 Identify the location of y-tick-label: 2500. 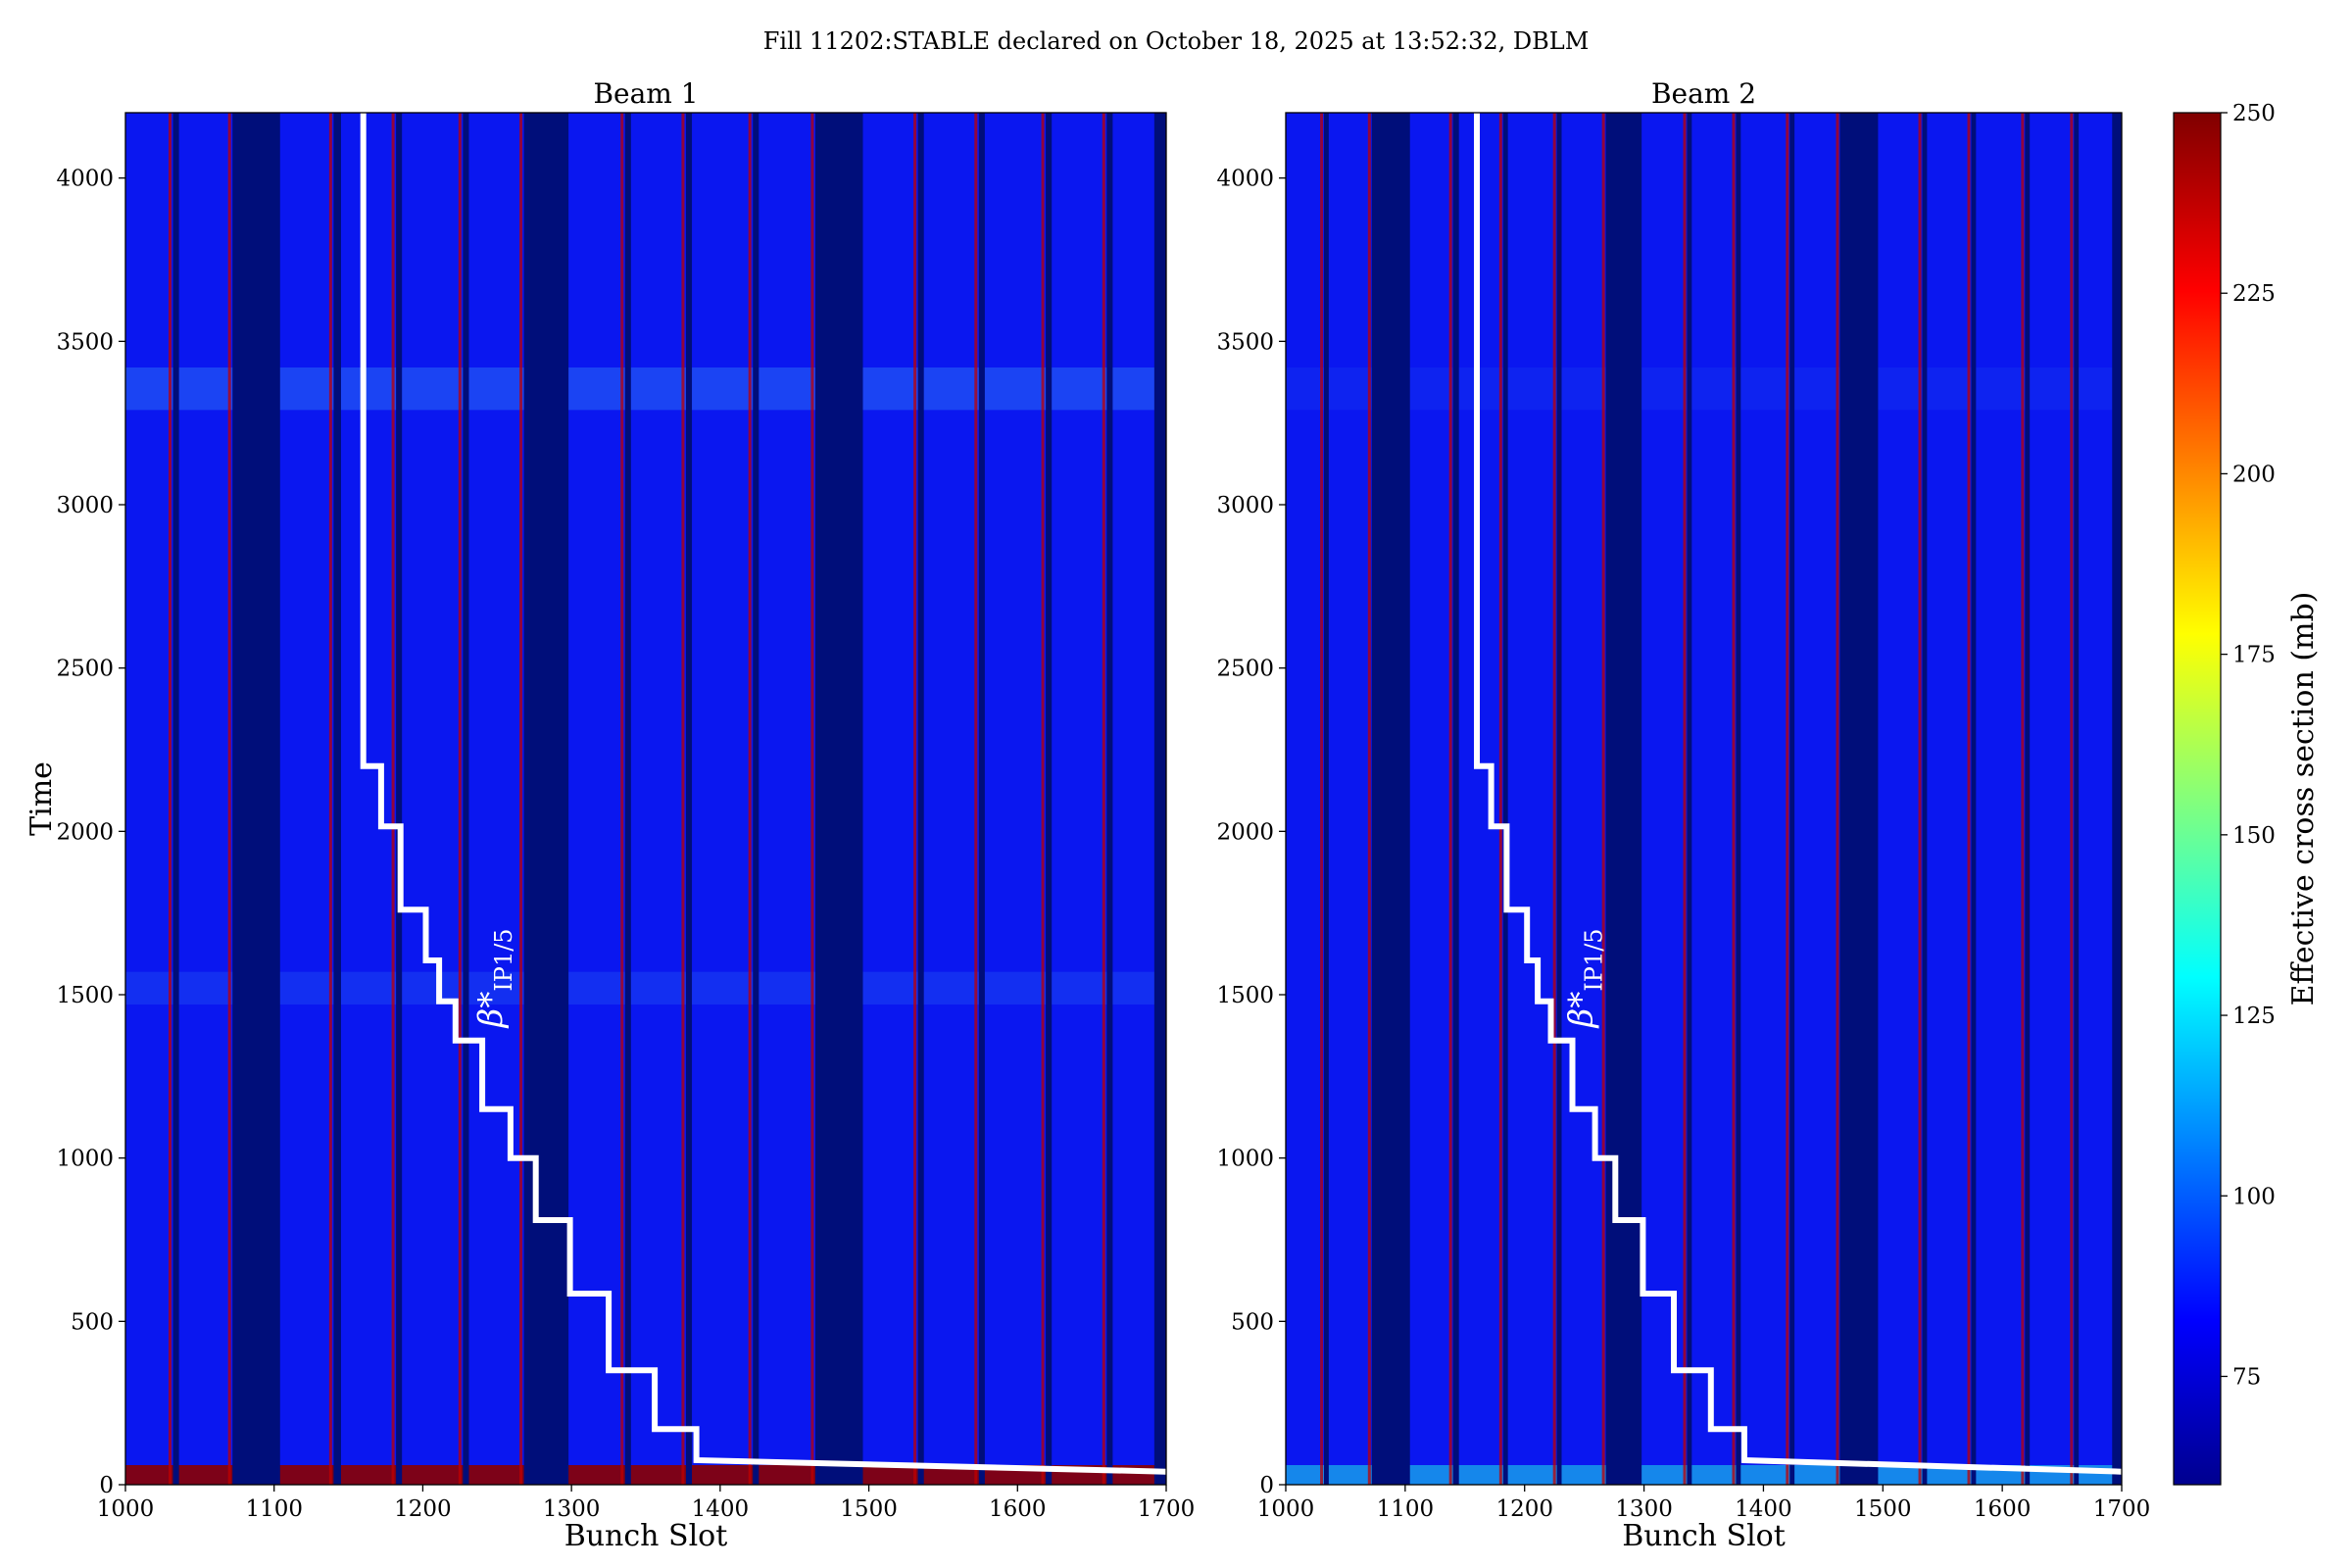
(1245, 669).